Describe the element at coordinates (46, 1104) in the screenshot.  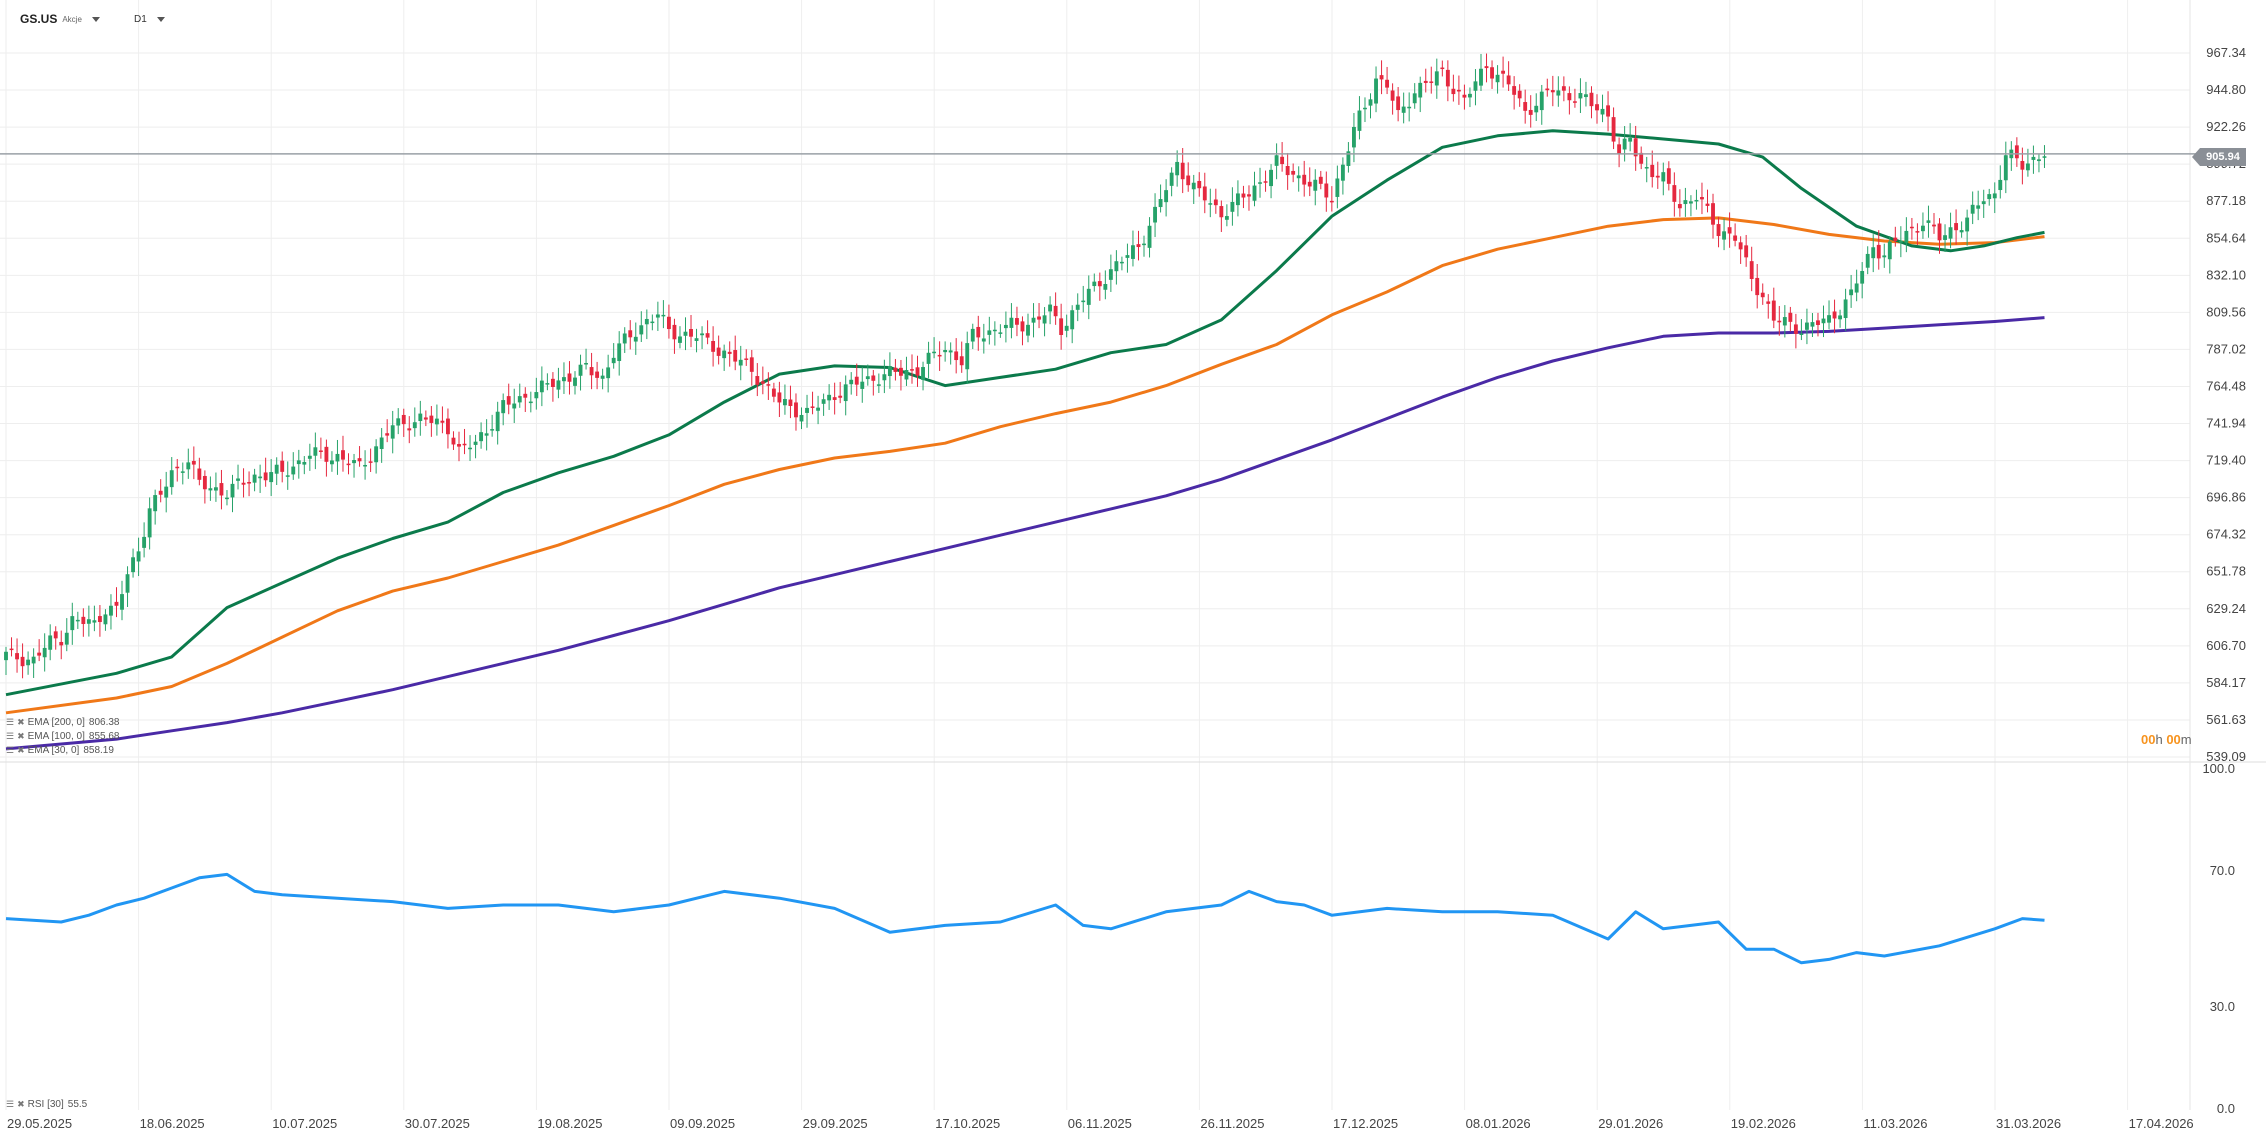
I see `legend-rsi: ☰ ✖ RSI [30] 55.5` at that location.